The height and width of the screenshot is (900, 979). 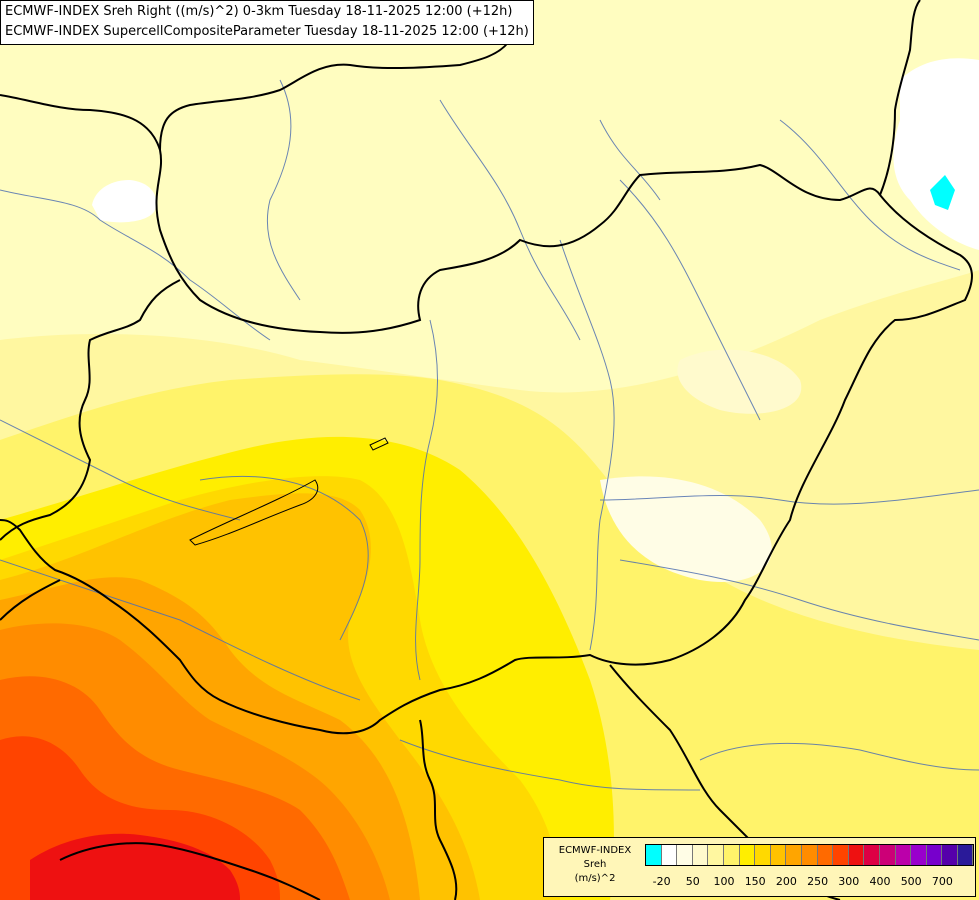 What do you see at coordinates (942, 192) in the screenshot?
I see `cyan-patch` at bounding box center [942, 192].